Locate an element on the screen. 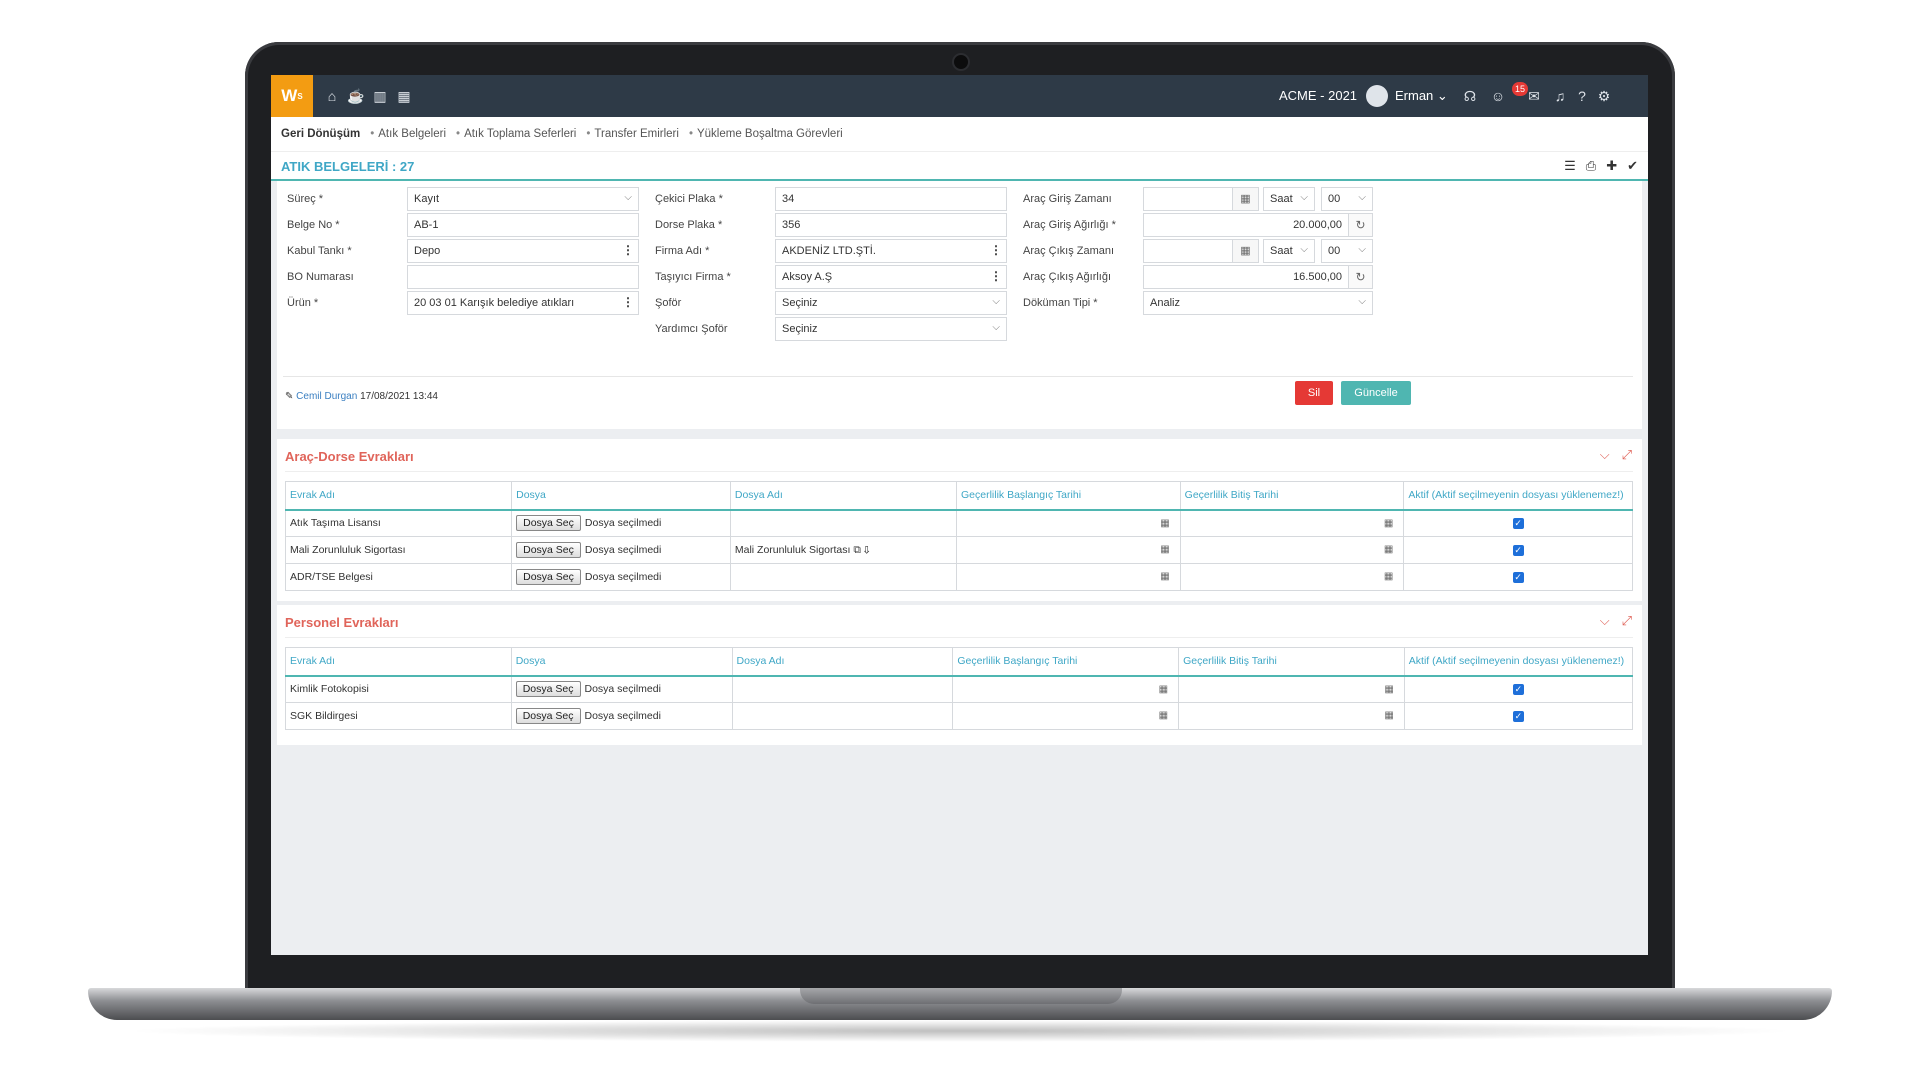 This screenshot has width=1920, height=1080. avatar is located at coordinates (1377, 96).